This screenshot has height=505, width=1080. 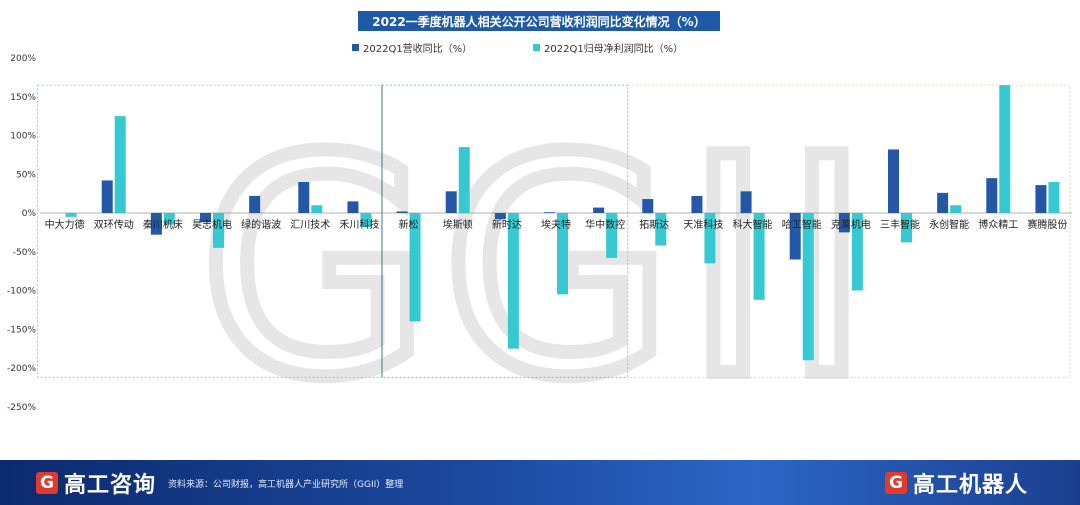 What do you see at coordinates (703, 224) in the screenshot?
I see `x-tick-label: 天准科技` at bounding box center [703, 224].